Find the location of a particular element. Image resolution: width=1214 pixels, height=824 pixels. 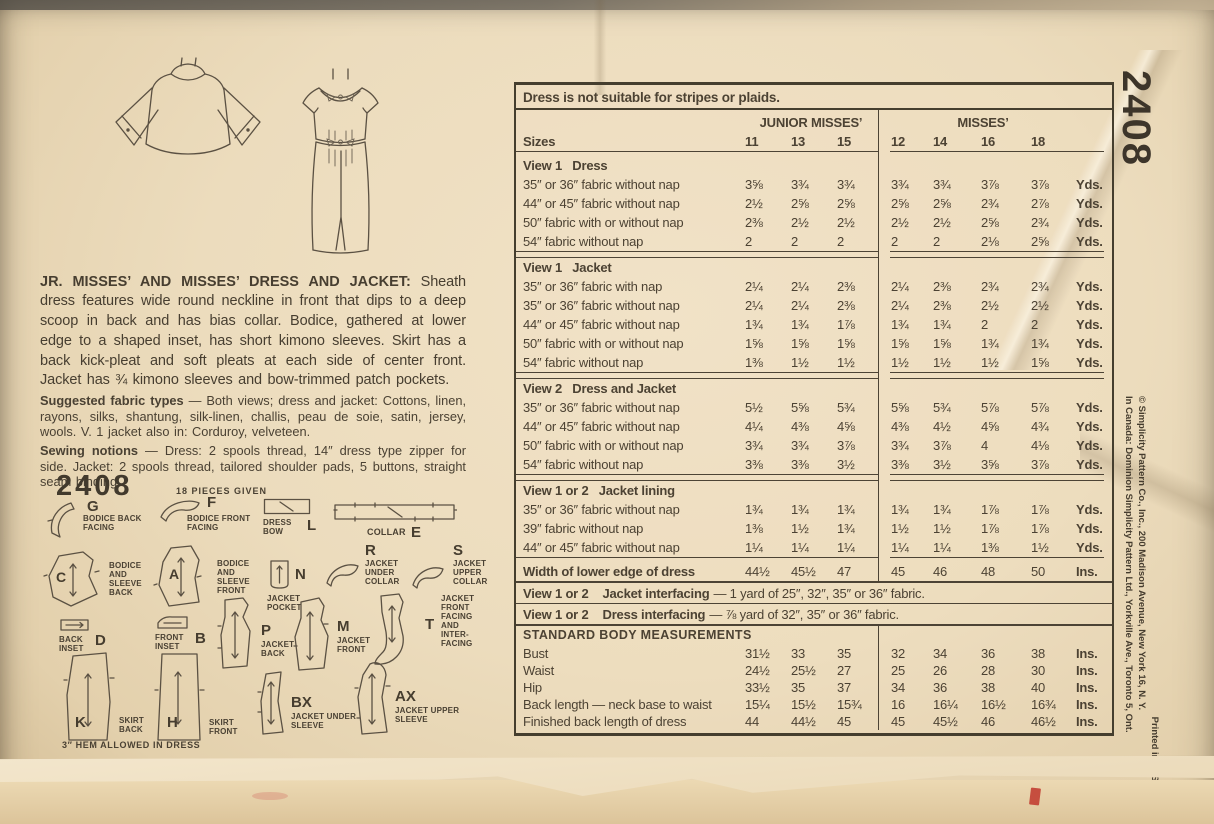

piece-label: JACKET FRONT is located at coordinates (354, 645).